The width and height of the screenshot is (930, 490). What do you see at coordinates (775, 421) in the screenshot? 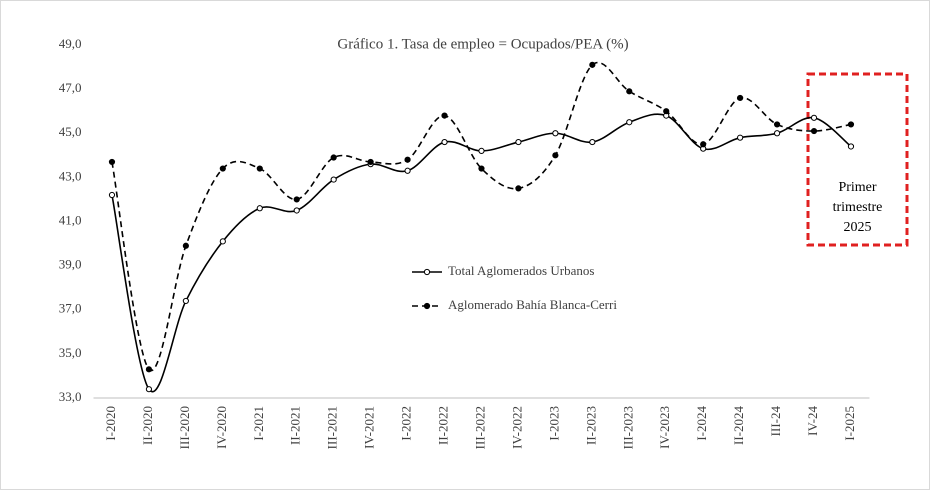
I see `x-tick-label: III-24` at bounding box center [775, 421].